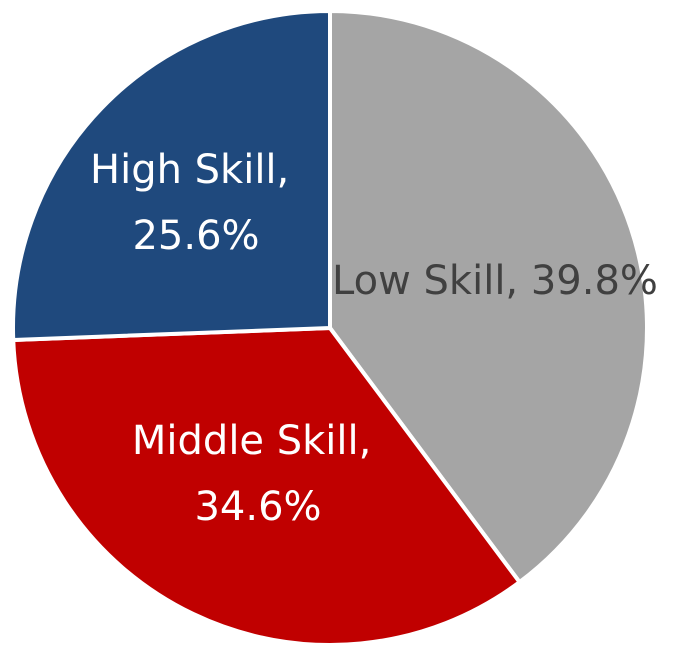 The width and height of the screenshot is (685, 645). What do you see at coordinates (196, 170) in the screenshot?
I see `label-line: High Skill,` at bounding box center [196, 170].